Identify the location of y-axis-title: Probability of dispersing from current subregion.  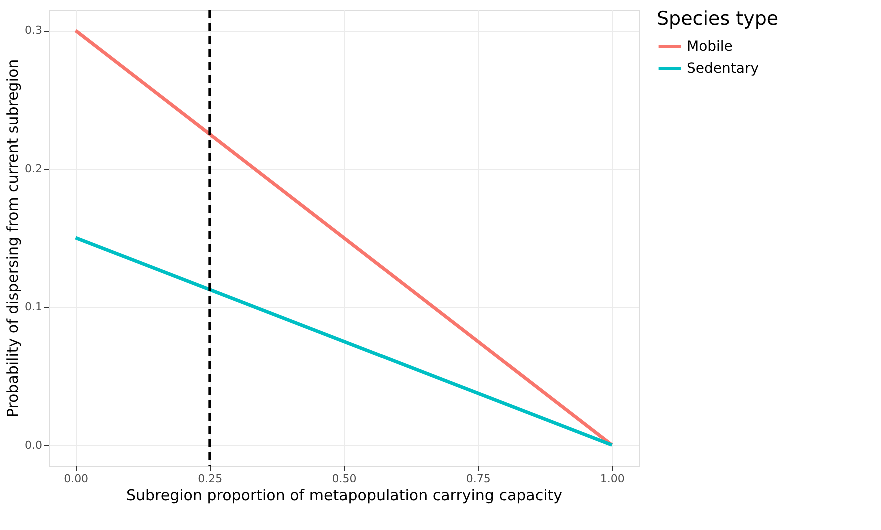
(13, 238).